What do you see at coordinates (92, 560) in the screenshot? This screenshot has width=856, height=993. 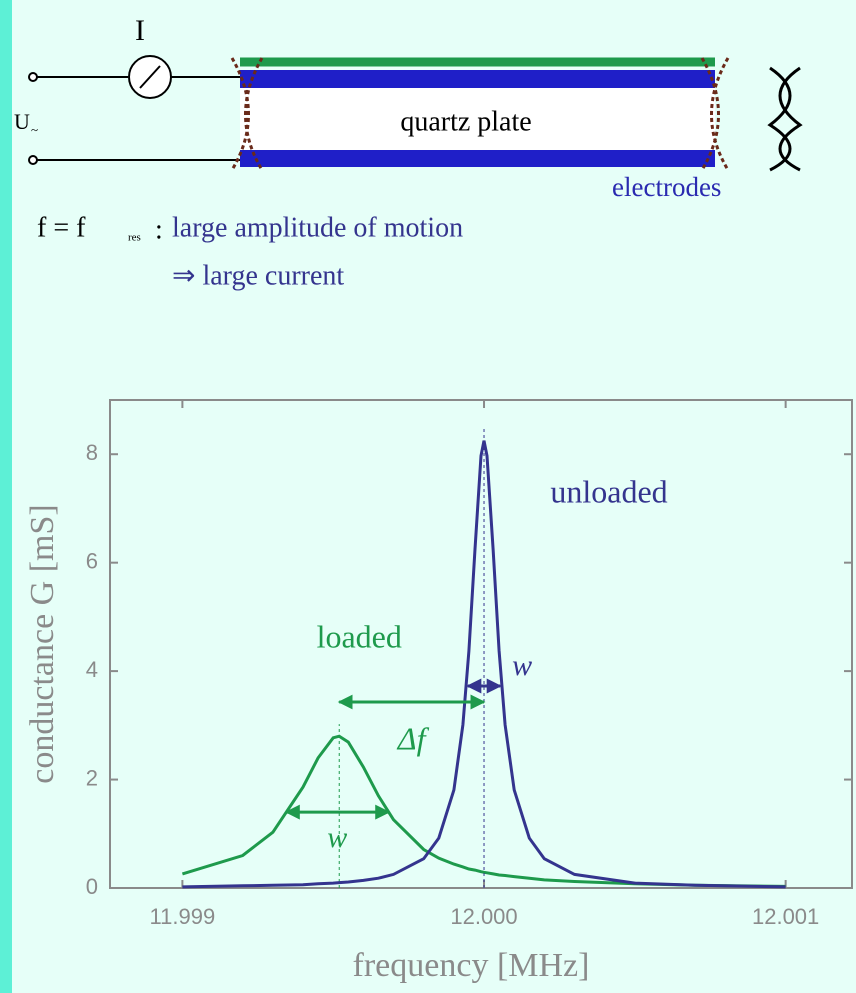 I see `y-tick-label: 6` at bounding box center [92, 560].